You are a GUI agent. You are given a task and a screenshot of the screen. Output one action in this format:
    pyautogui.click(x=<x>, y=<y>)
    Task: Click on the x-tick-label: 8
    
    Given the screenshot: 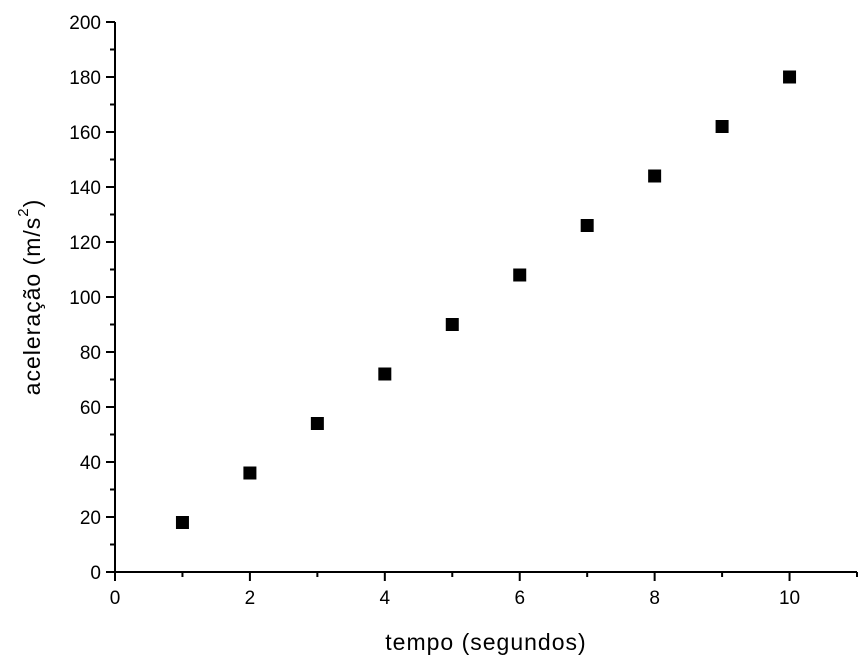 What is the action you would take?
    pyautogui.click(x=654, y=598)
    